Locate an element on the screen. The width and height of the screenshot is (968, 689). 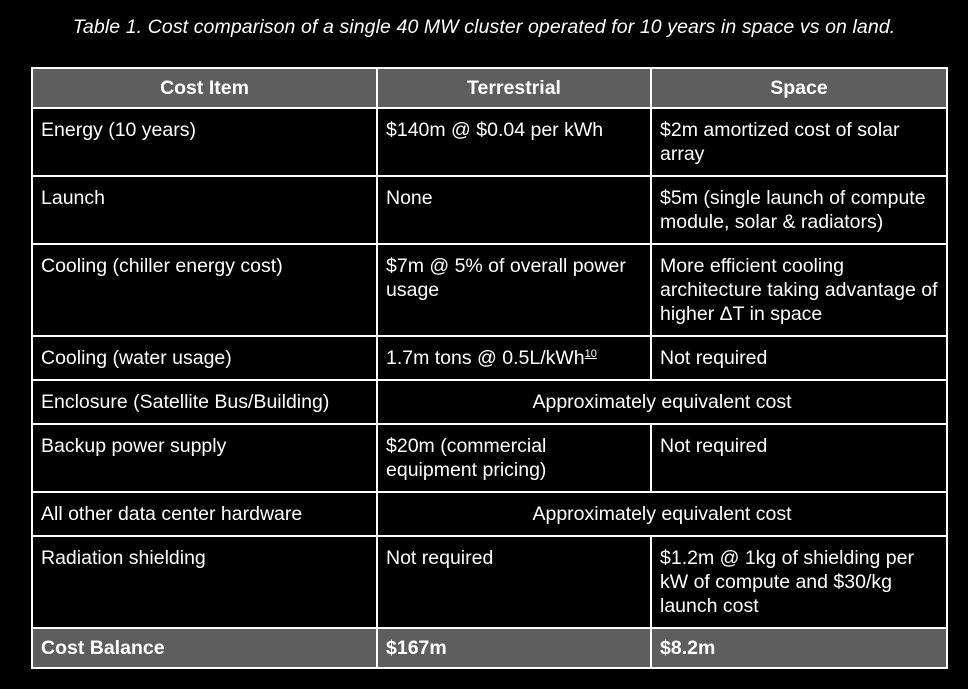
cell-terrestrial: $20m (commercial equipment pricing) is located at coordinates (514, 458).